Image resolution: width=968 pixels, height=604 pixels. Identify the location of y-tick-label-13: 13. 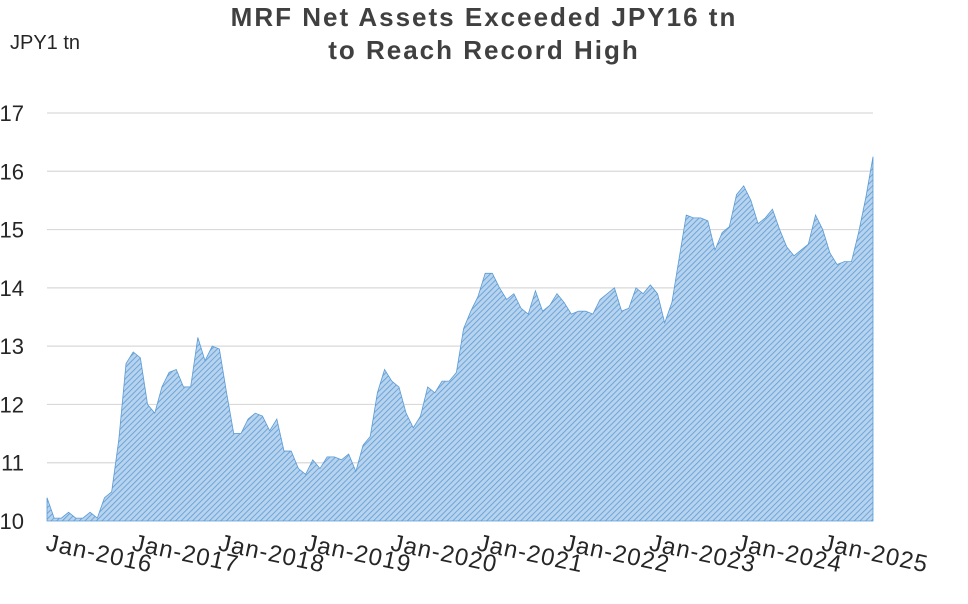
(12, 346).